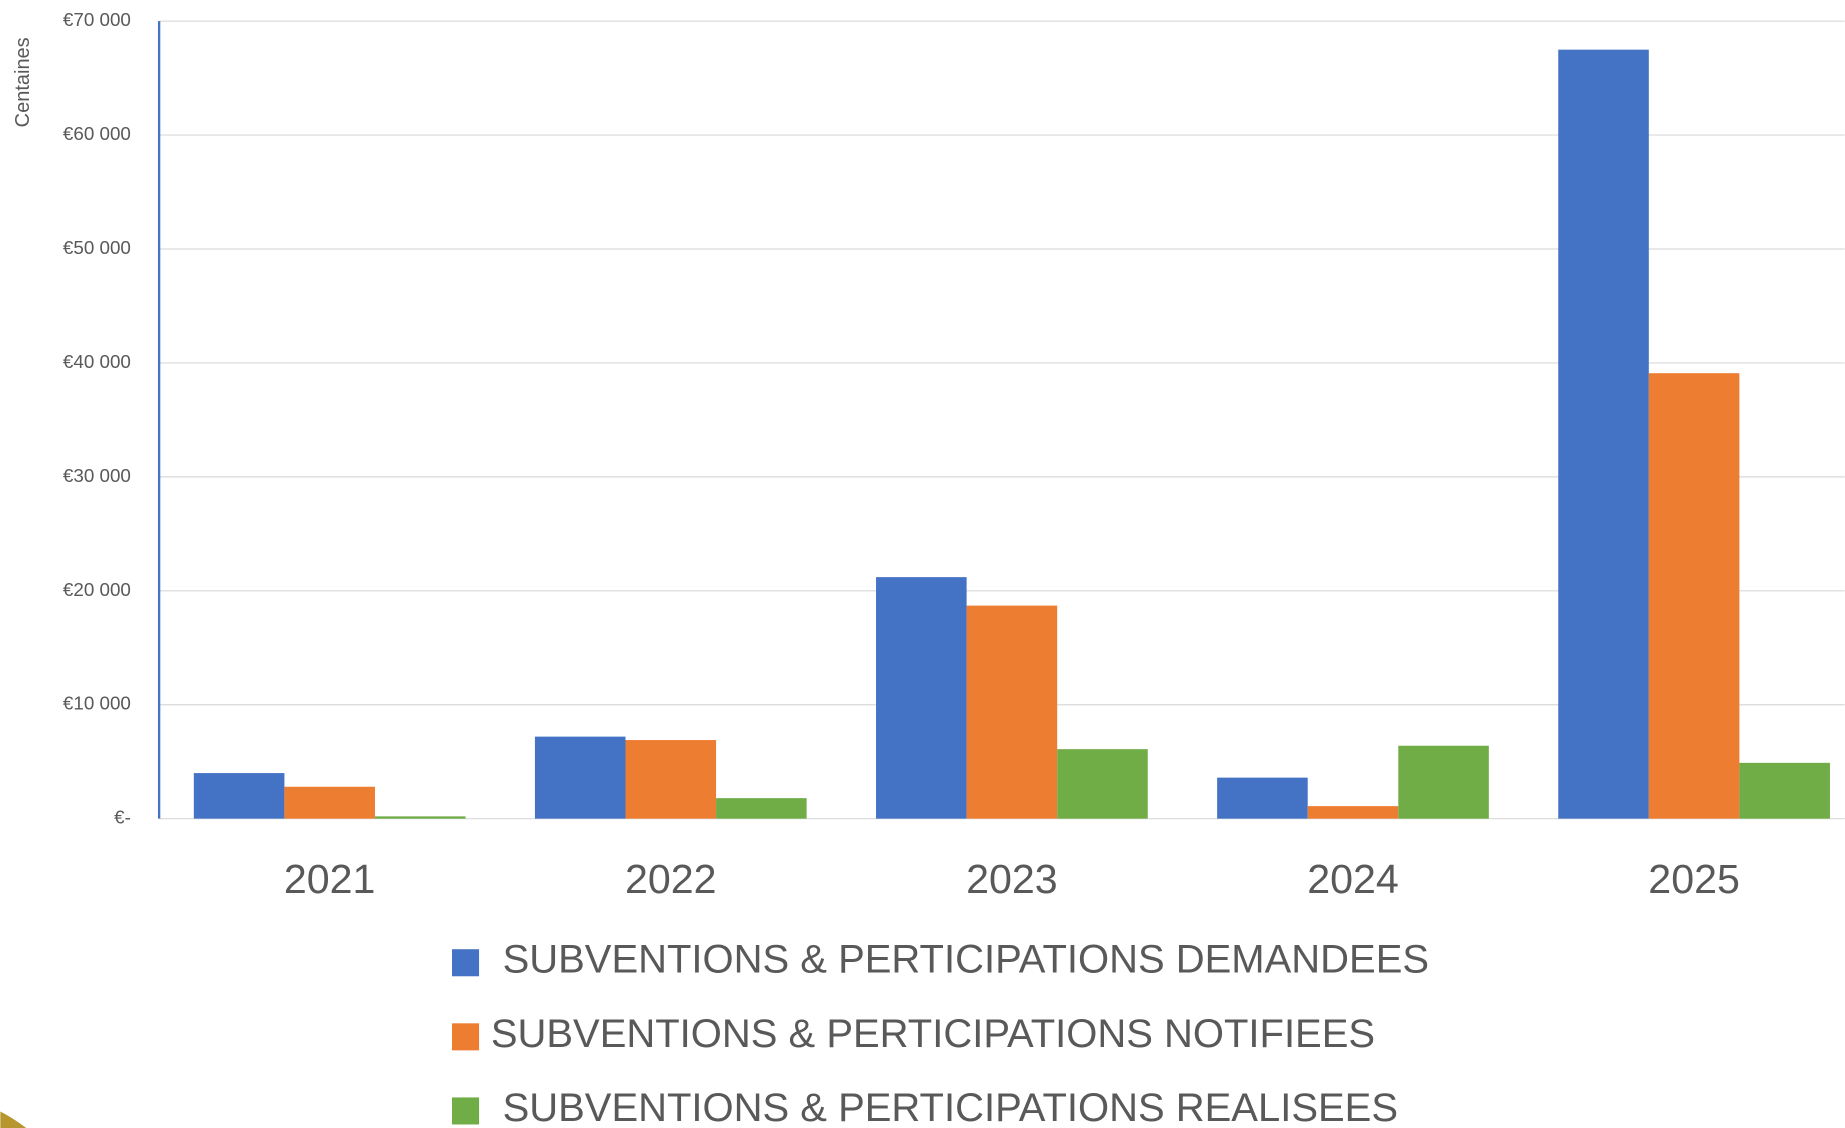 The width and height of the screenshot is (1845, 1128). Describe the element at coordinates (97, 133) in the screenshot. I see `y-tick-label: €60 000` at that location.